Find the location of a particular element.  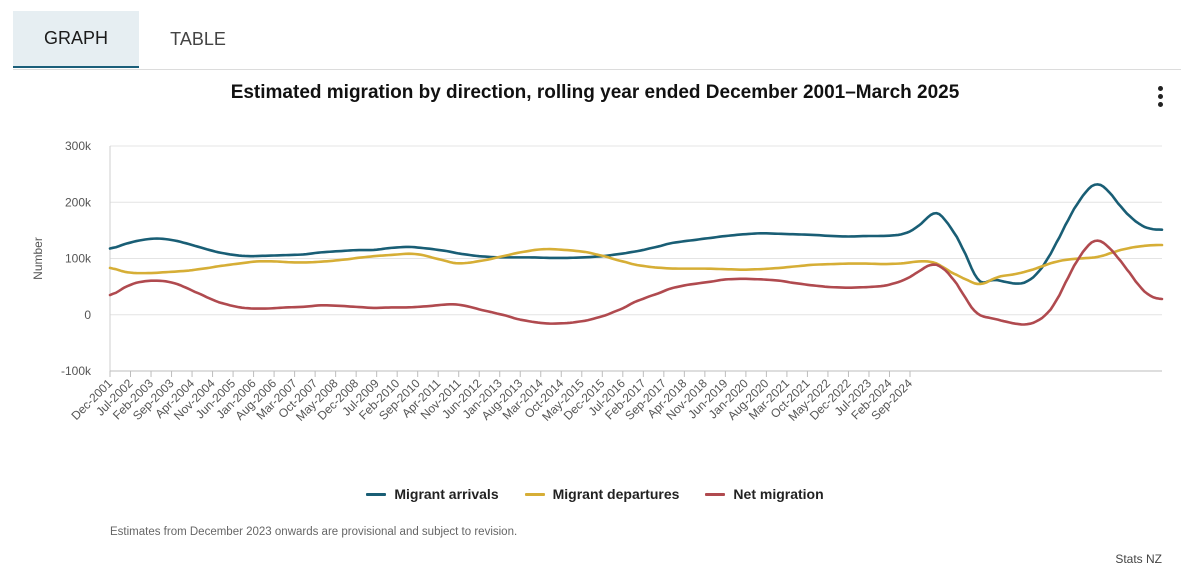

y-tick-label: 200k is located at coordinates (78, 202).